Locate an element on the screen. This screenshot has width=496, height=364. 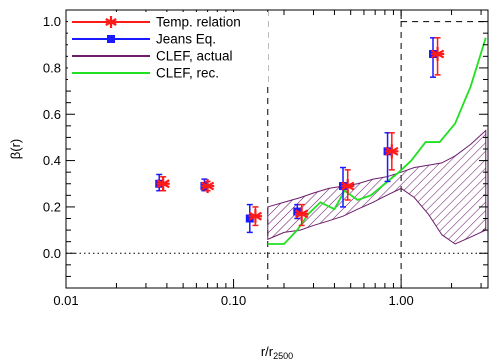
legend-item: Temp. relation is located at coordinates (156, 22).